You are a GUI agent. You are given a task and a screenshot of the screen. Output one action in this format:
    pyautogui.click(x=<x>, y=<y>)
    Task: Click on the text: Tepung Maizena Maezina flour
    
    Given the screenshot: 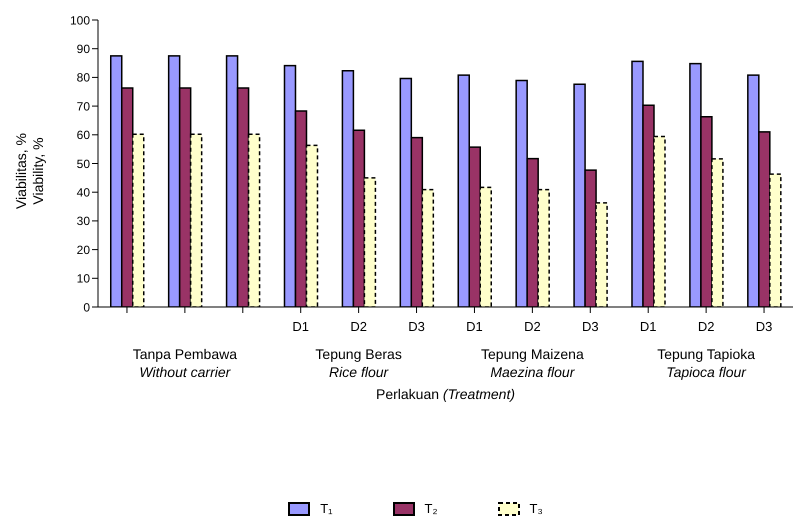 What is the action you would take?
    pyautogui.click(x=532, y=363)
    